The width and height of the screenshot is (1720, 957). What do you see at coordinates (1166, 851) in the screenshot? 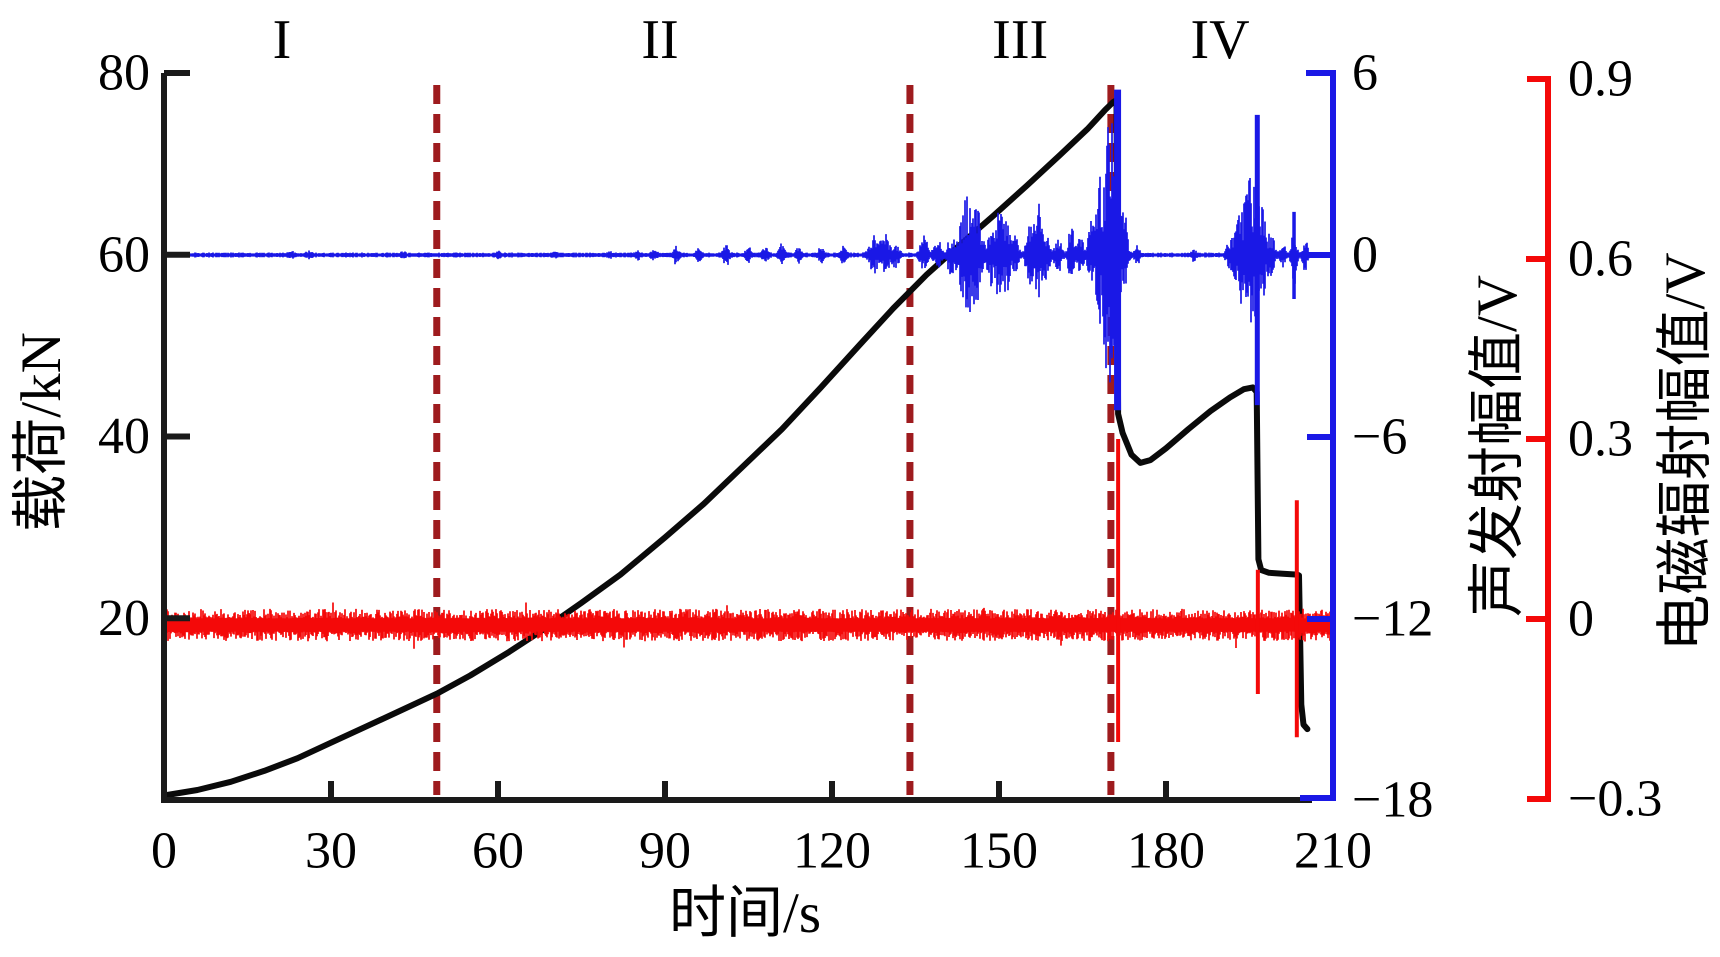
I see `x-tick-label: 180` at bounding box center [1166, 851].